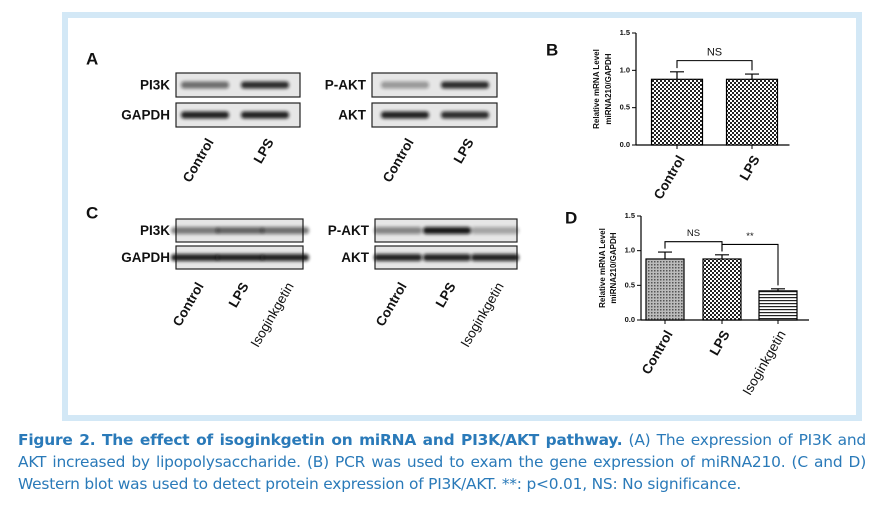  What do you see at coordinates (92, 58) in the screenshot?
I see `panel-label: A` at bounding box center [92, 58].